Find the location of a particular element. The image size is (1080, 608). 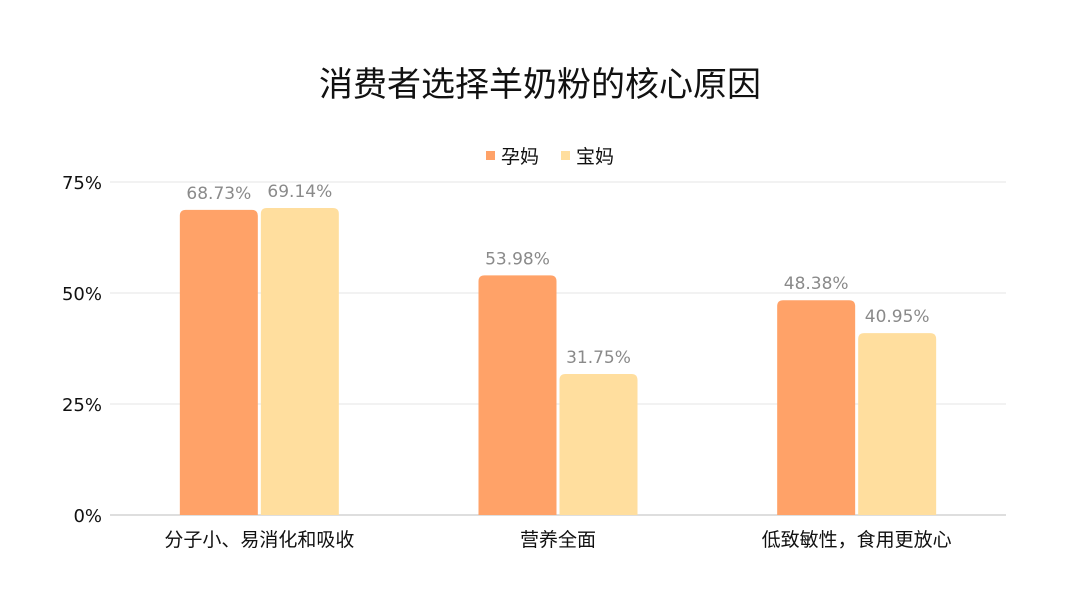

x-tick-label: 营养全面 is located at coordinates (558, 540).